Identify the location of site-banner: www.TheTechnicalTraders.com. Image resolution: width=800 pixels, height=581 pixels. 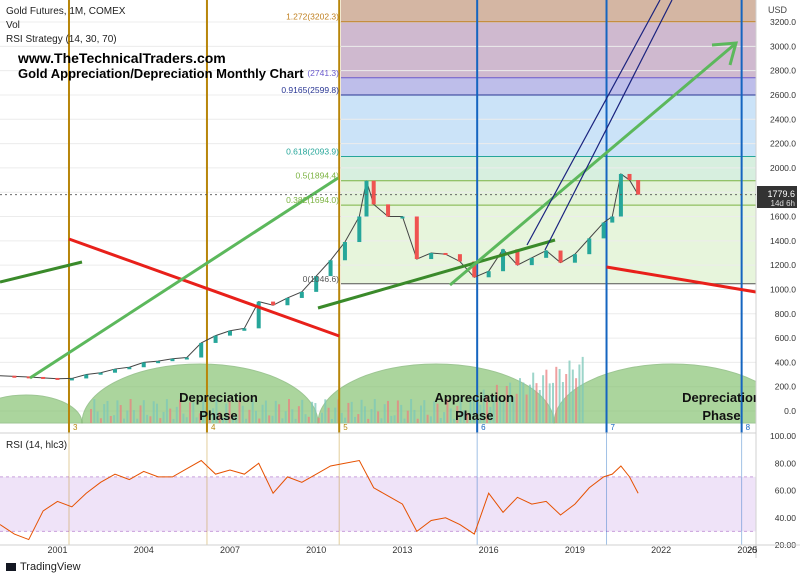
(122, 58).